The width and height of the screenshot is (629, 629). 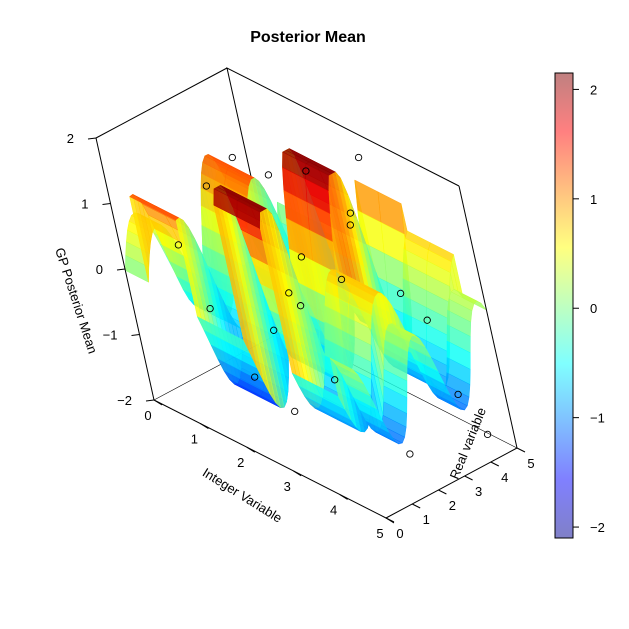 What do you see at coordinates (161, 103) in the screenshot?
I see `box-edge-top-left` at bounding box center [161, 103].